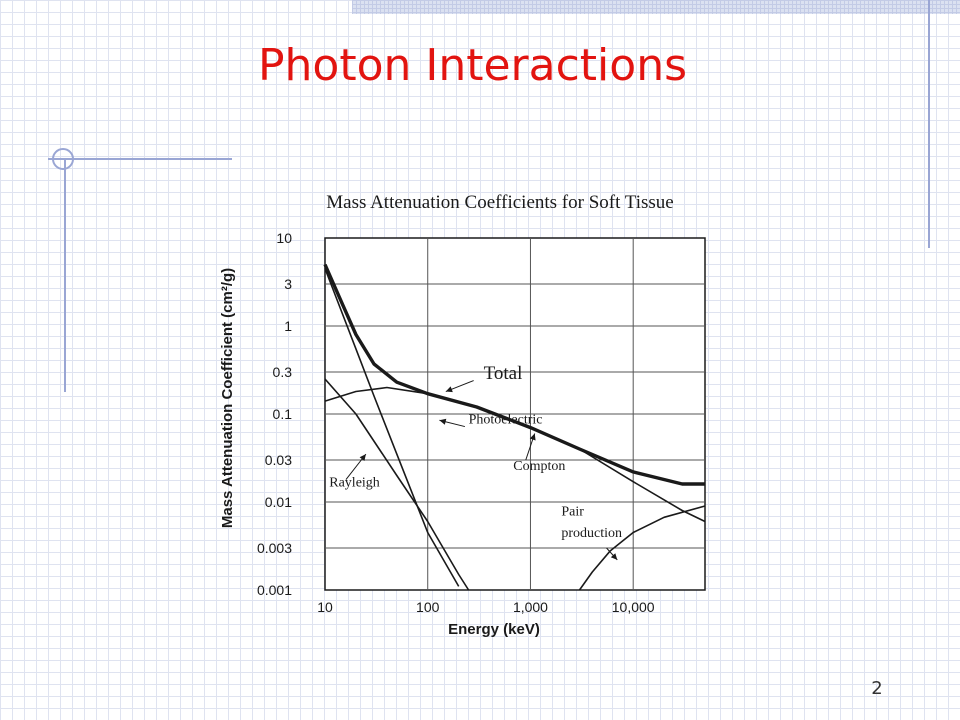 The width and height of the screenshot is (960, 720). Describe the element at coordinates (284, 238) in the screenshot. I see `y-tick-label: 10` at that location.